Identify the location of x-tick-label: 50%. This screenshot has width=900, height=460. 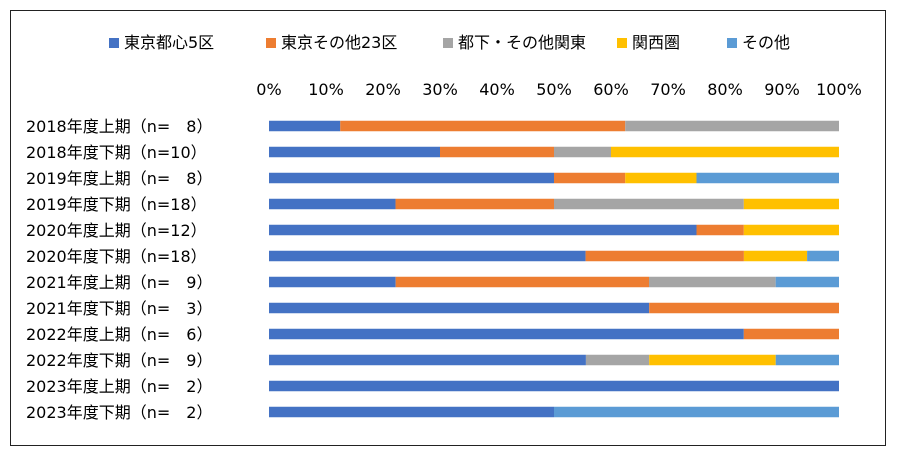
(554, 89).